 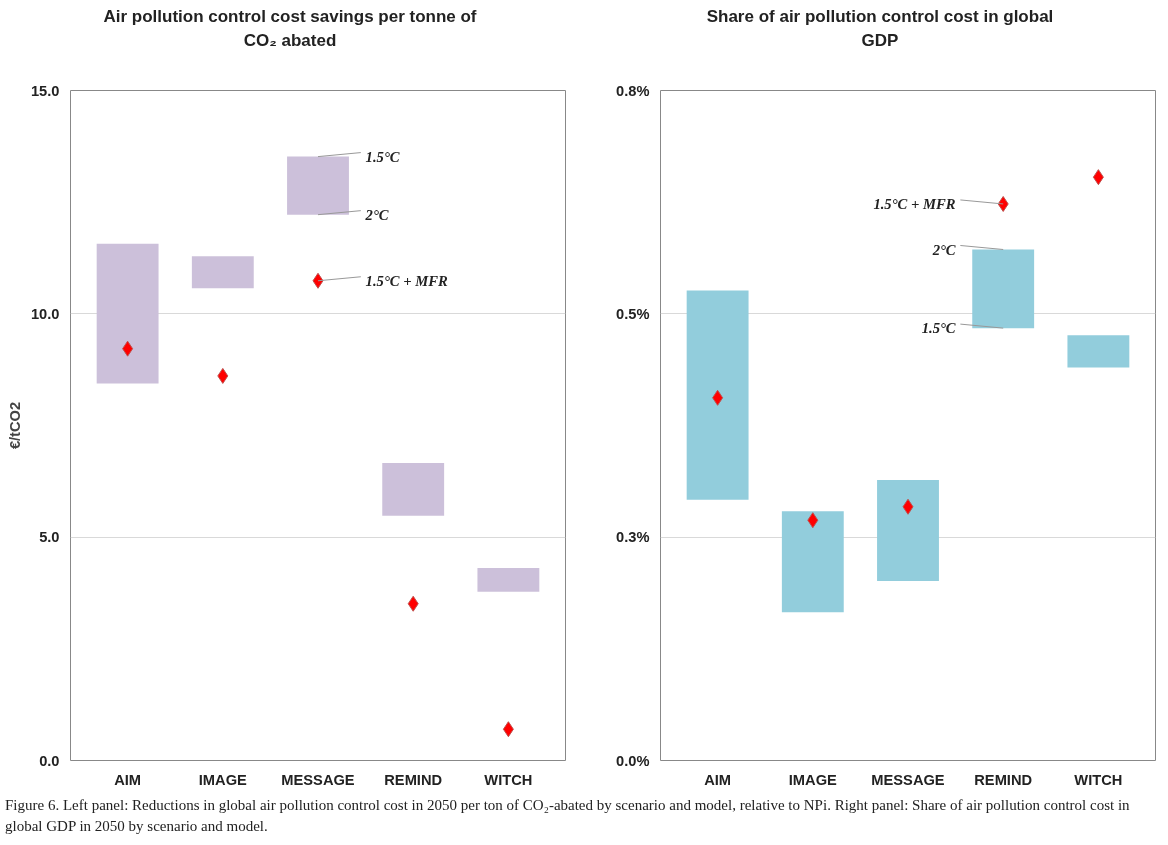 What do you see at coordinates (49, 760) in the screenshot?
I see `y-tick-label: 0.0` at bounding box center [49, 760].